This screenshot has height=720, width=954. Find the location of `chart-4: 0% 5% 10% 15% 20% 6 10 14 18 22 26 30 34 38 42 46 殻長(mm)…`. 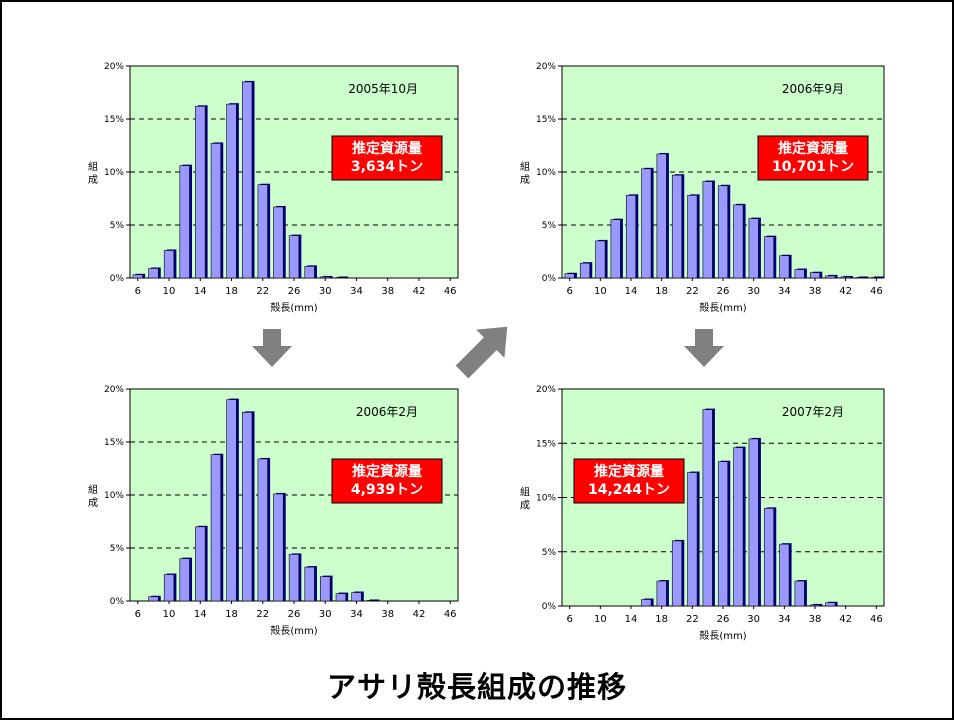

chart-4: 0% 5% 10% 15% 20% 6 10 14 18 22 26 30 34 38 42 46 殻長(mm)… is located at coordinates (702, 513).